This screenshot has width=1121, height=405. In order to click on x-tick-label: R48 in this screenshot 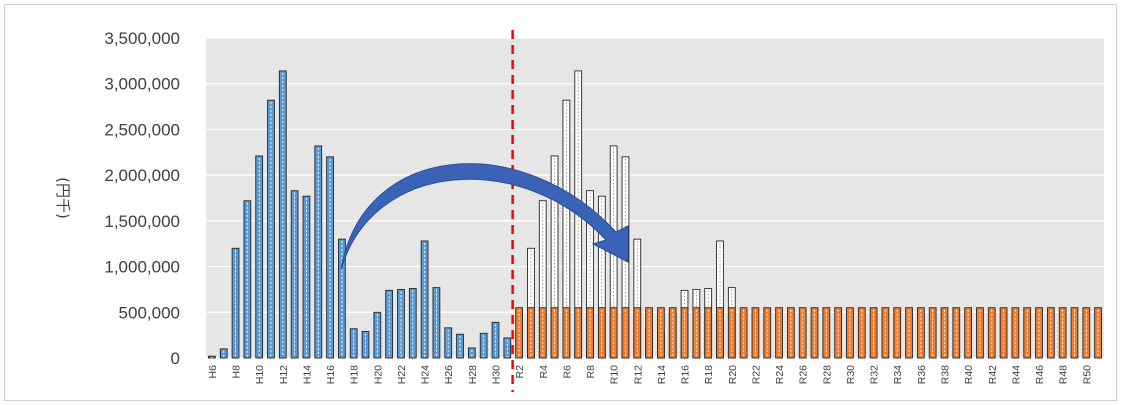, I will do `click(1064, 374)`.